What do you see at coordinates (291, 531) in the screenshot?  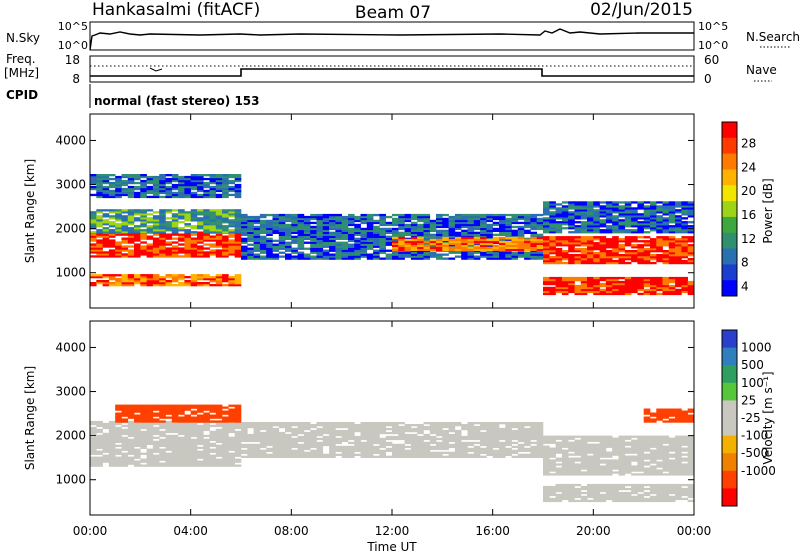 I see `x-tick-label: 08:00` at bounding box center [291, 531].